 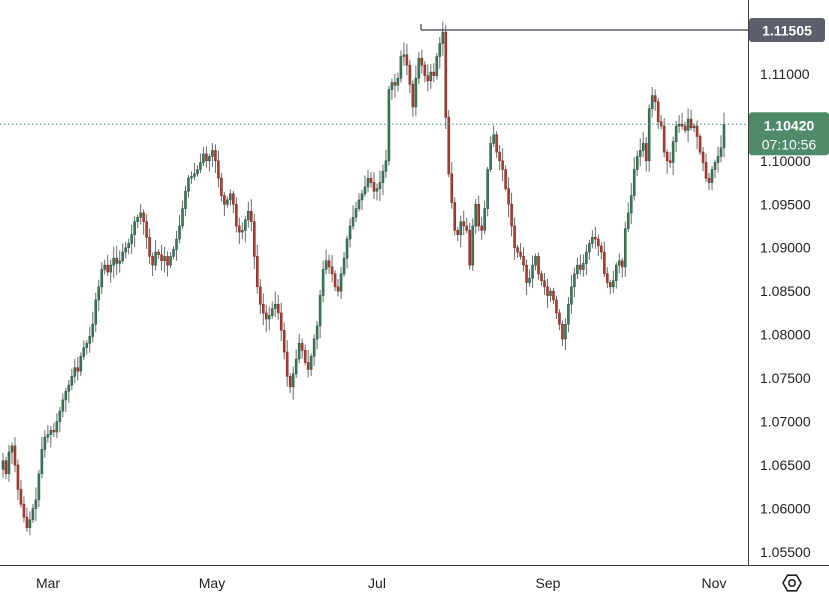 What do you see at coordinates (792, 583) in the screenshot?
I see `settings-icon` at bounding box center [792, 583].